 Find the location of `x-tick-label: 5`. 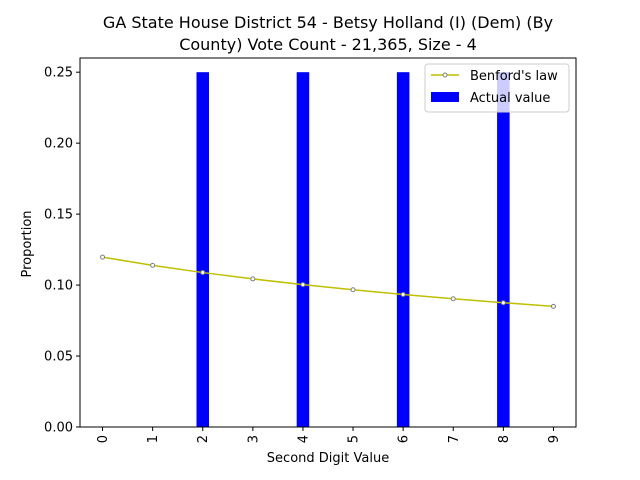

x-tick-label: 5 is located at coordinates (354, 439).